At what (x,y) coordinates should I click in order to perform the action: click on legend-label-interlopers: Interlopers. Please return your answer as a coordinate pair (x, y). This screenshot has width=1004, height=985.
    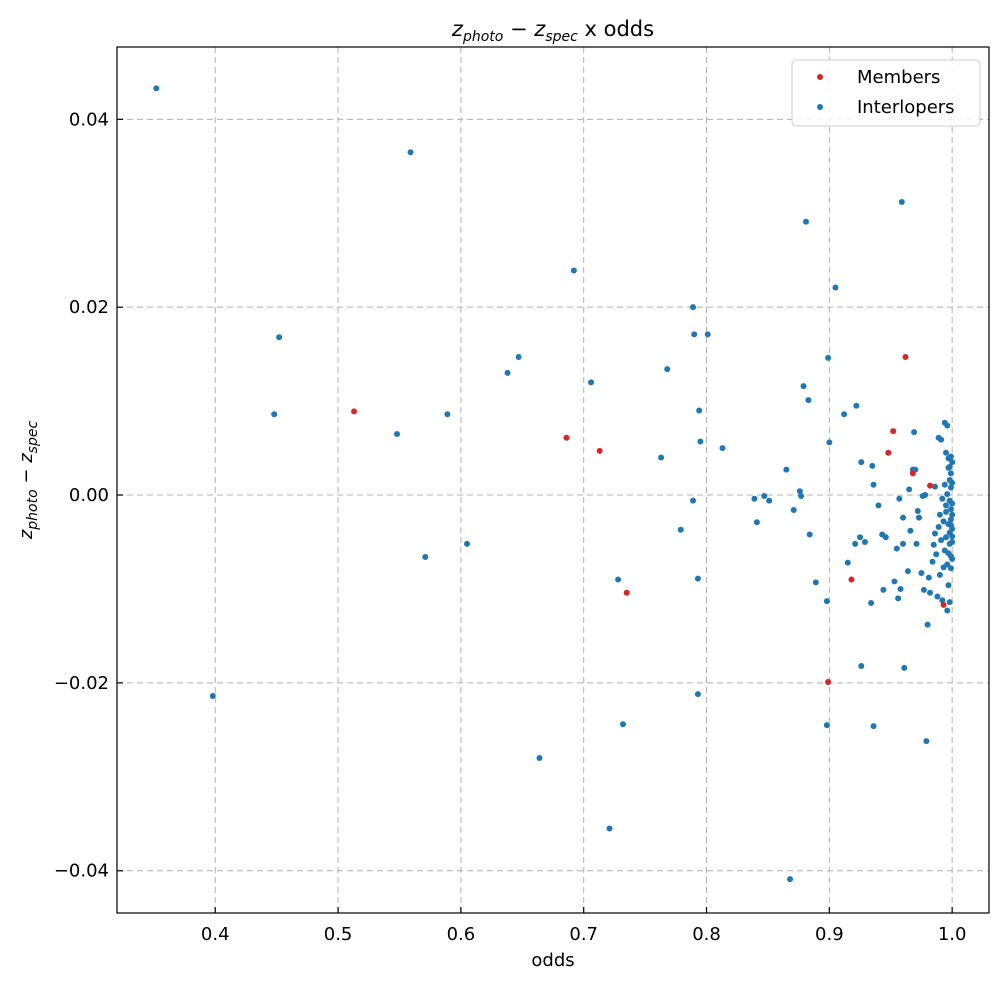
    Looking at the image, I should click on (906, 107).